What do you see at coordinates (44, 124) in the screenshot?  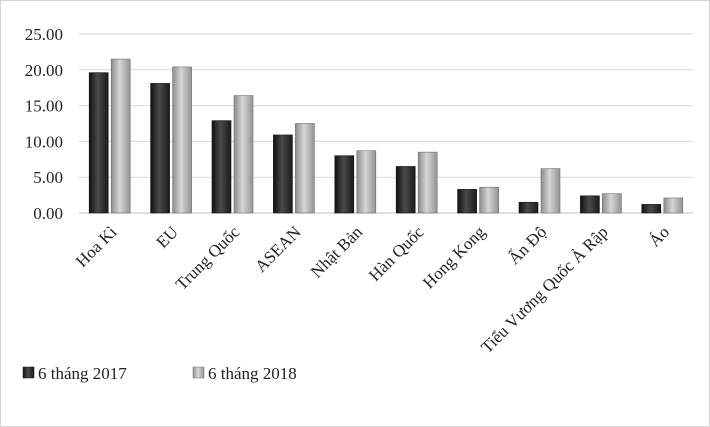 I see `y-axis-tick-labels: 0.00 5.00 10.00 15.00 20.00 25.00` at bounding box center [44, 124].